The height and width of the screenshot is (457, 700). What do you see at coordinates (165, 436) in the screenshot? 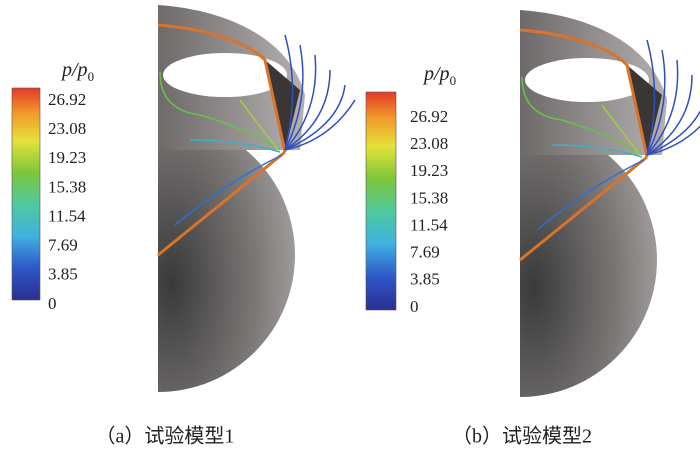
I see `caption: （a）试验模型1` at bounding box center [165, 436].